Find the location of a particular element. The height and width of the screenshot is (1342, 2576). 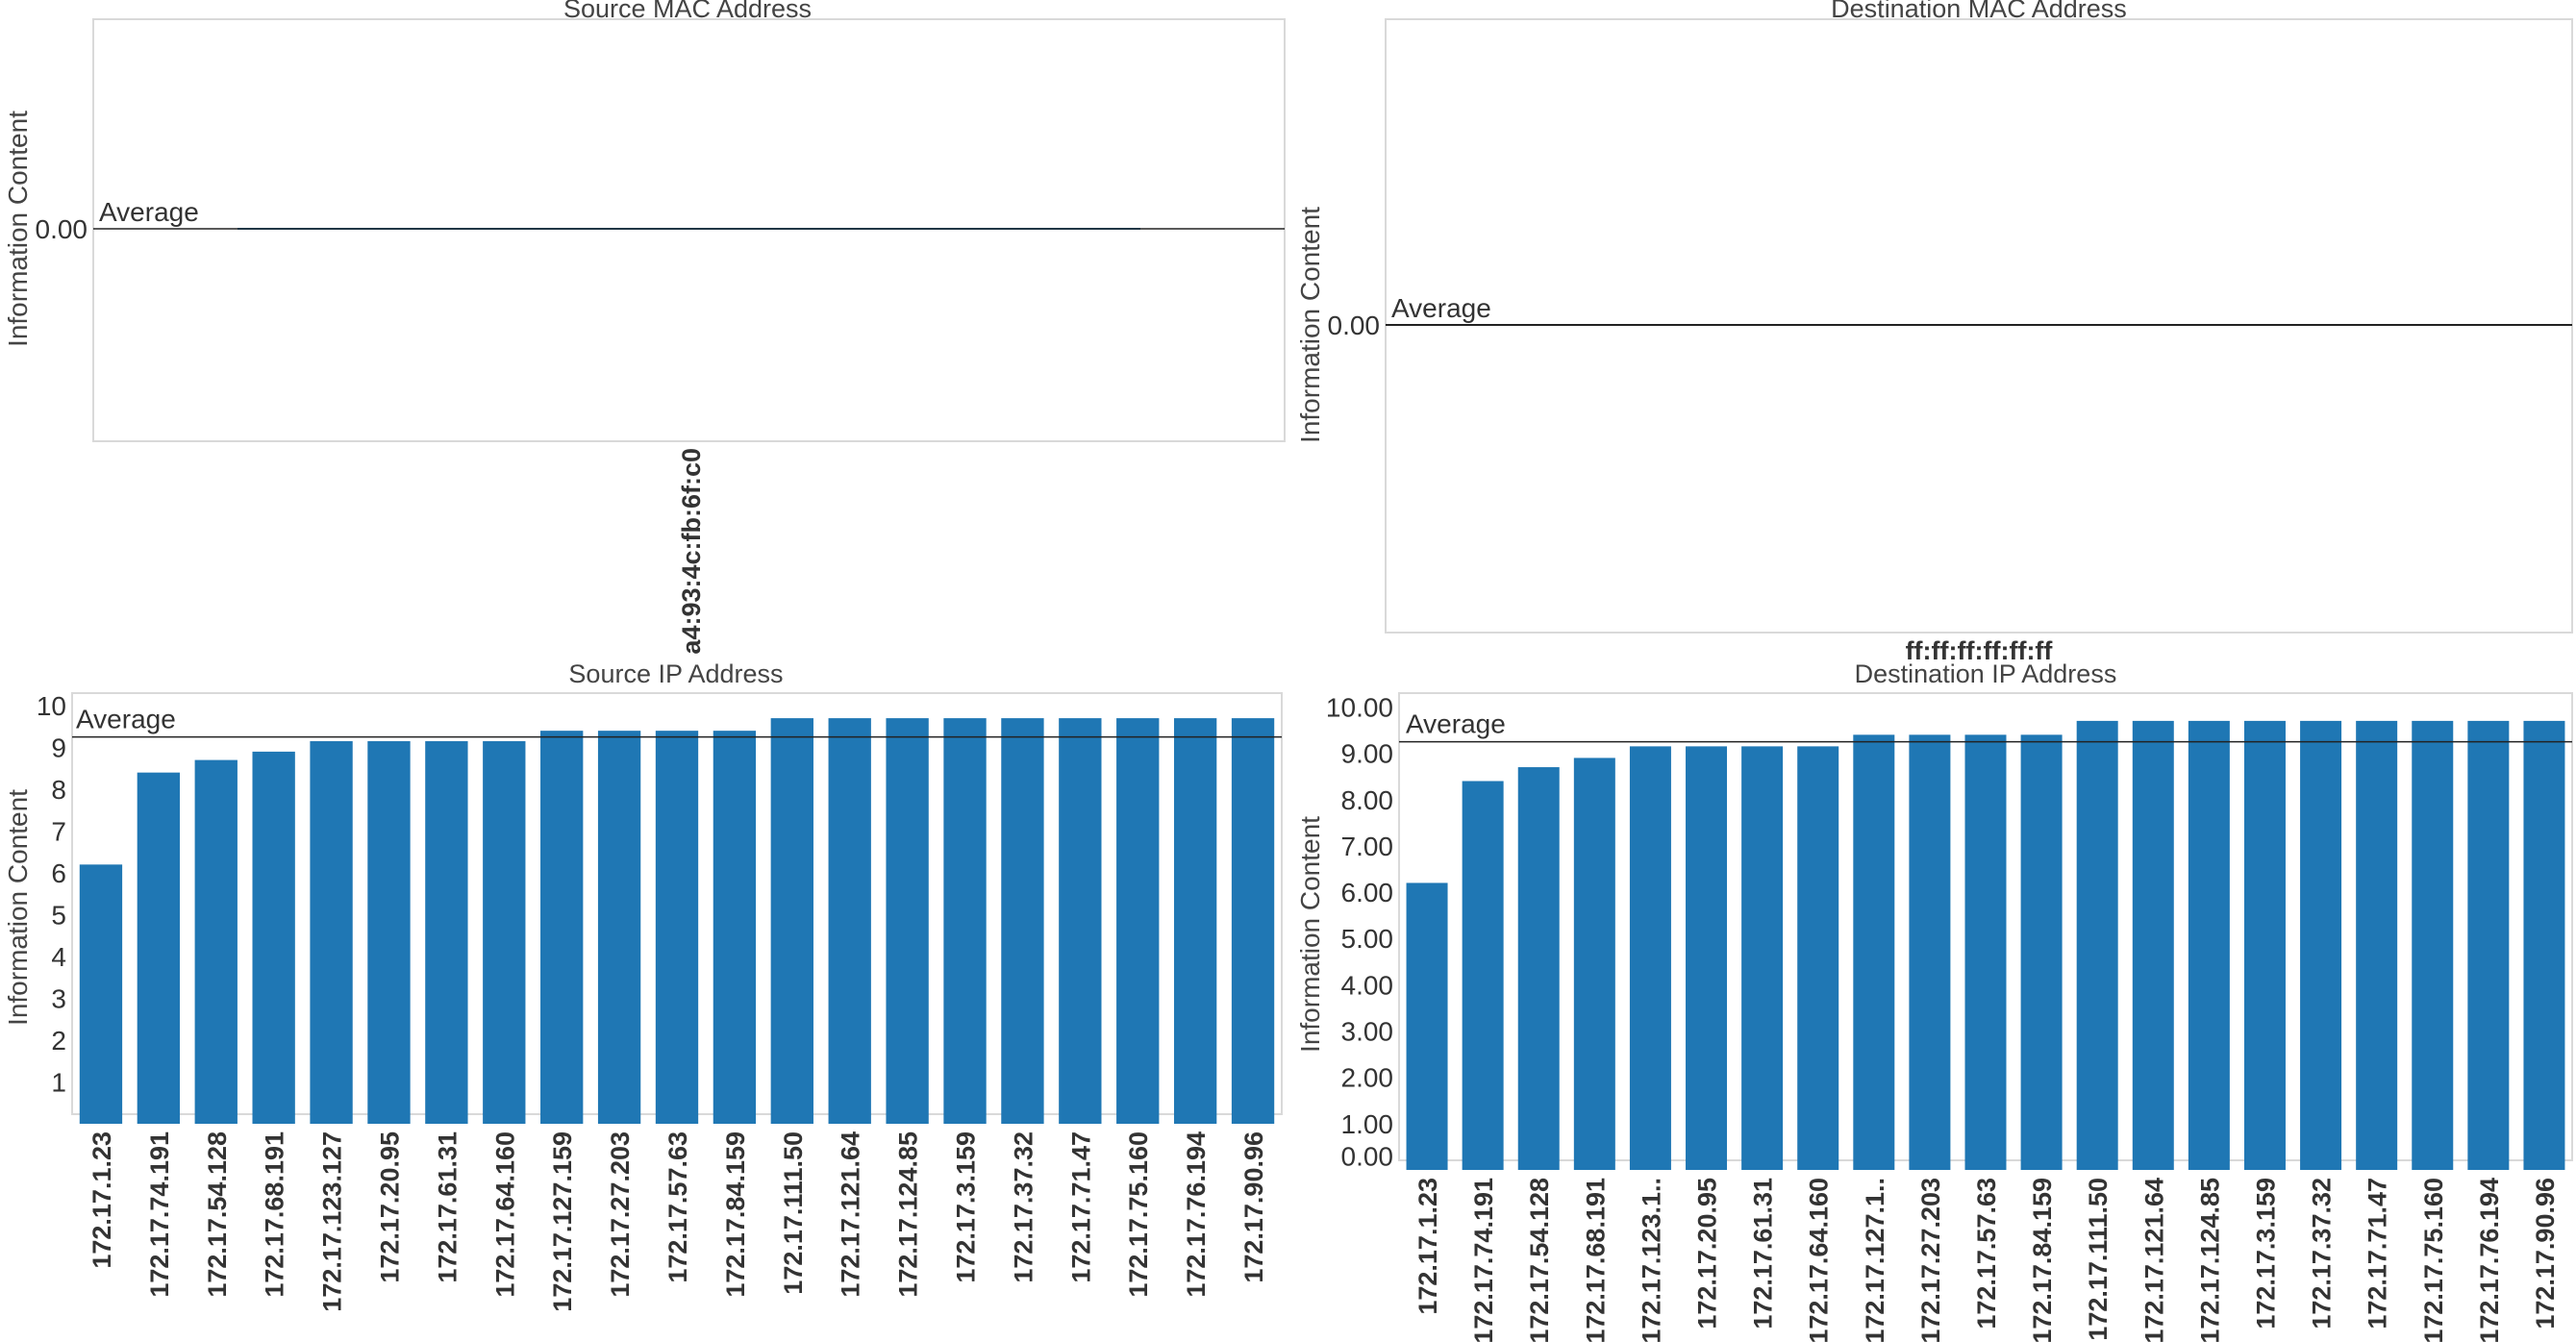

y-tick-label: 1.00 is located at coordinates (1367, 1124).